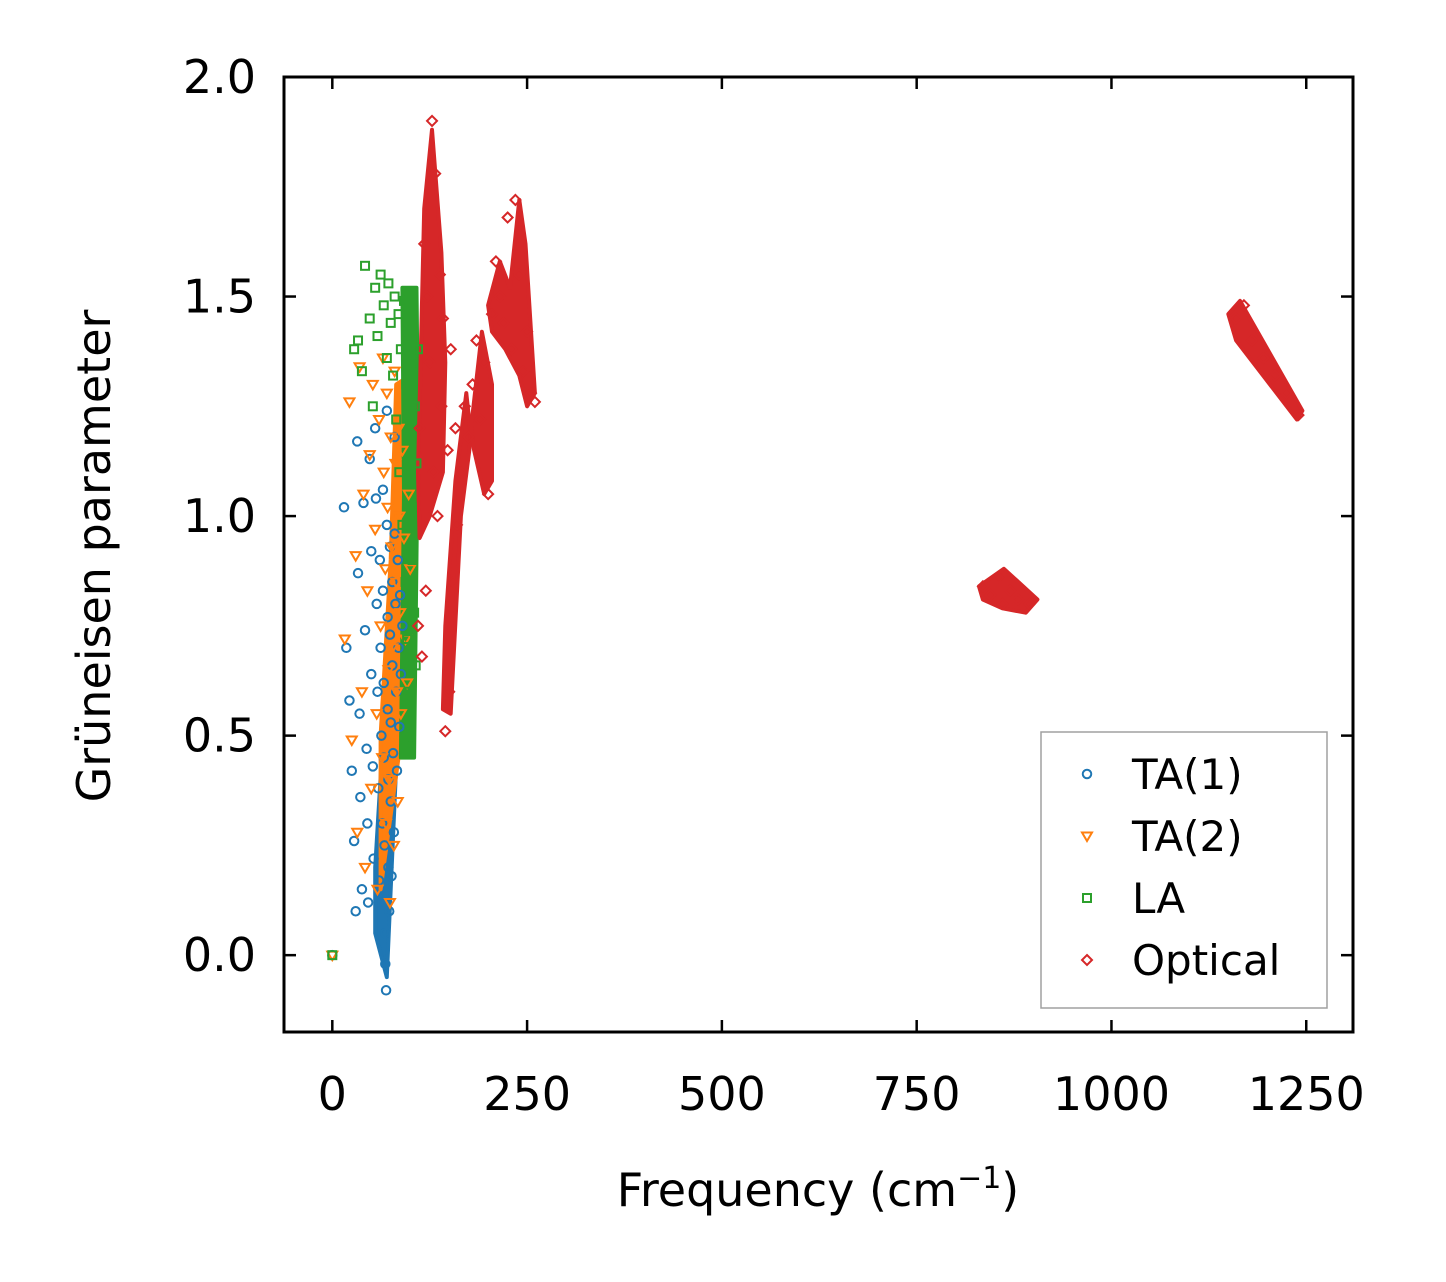 Image resolution: width=1446 pixels, height=1282 pixels. Describe the element at coordinates (818, 1189) in the screenshot. I see `x-axis-title: Frequency (cm−1)` at that location.